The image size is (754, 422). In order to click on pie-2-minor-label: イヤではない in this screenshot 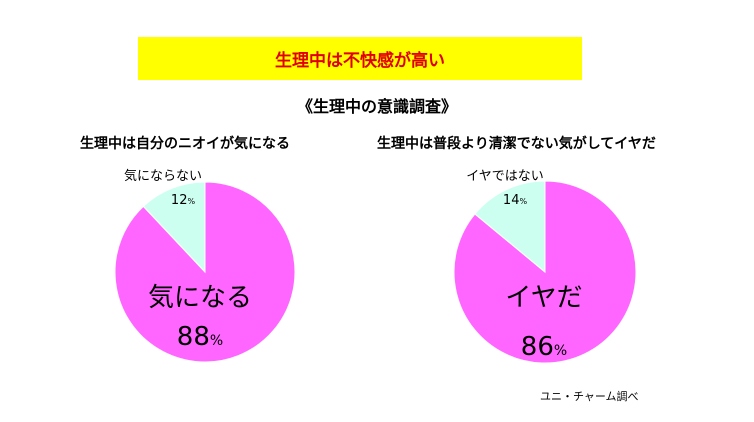, I will do `click(505, 176)`.